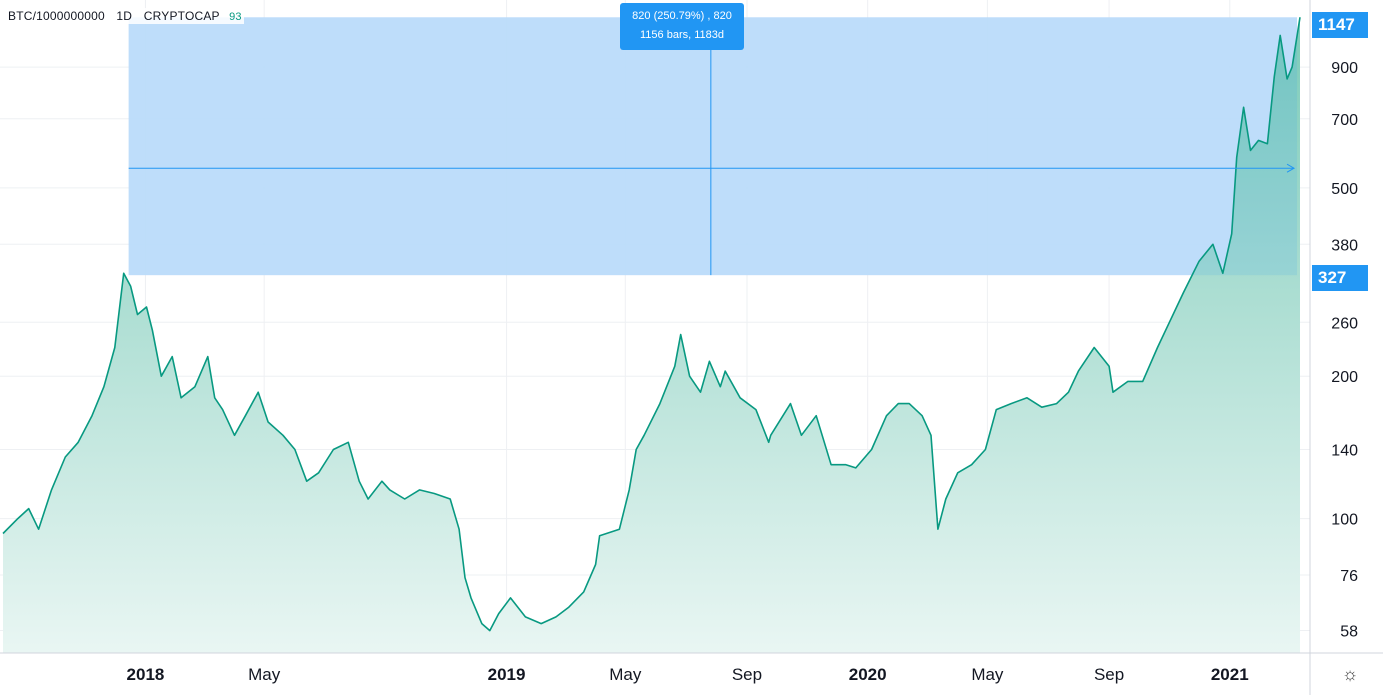 This screenshot has width=1383, height=695. Describe the element at coordinates (682, 16) in the screenshot. I see `measure-change-text: 820 (250.79%) , 820` at that location.